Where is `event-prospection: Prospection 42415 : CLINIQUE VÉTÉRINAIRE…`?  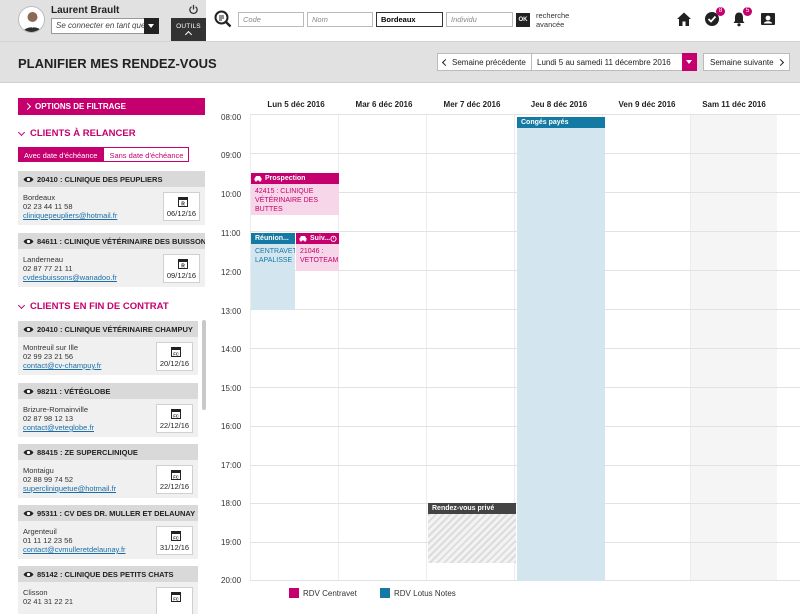 event-prospection: Prospection 42415 : CLINIQUE VÉTÉRINAIRE… is located at coordinates (295, 194).